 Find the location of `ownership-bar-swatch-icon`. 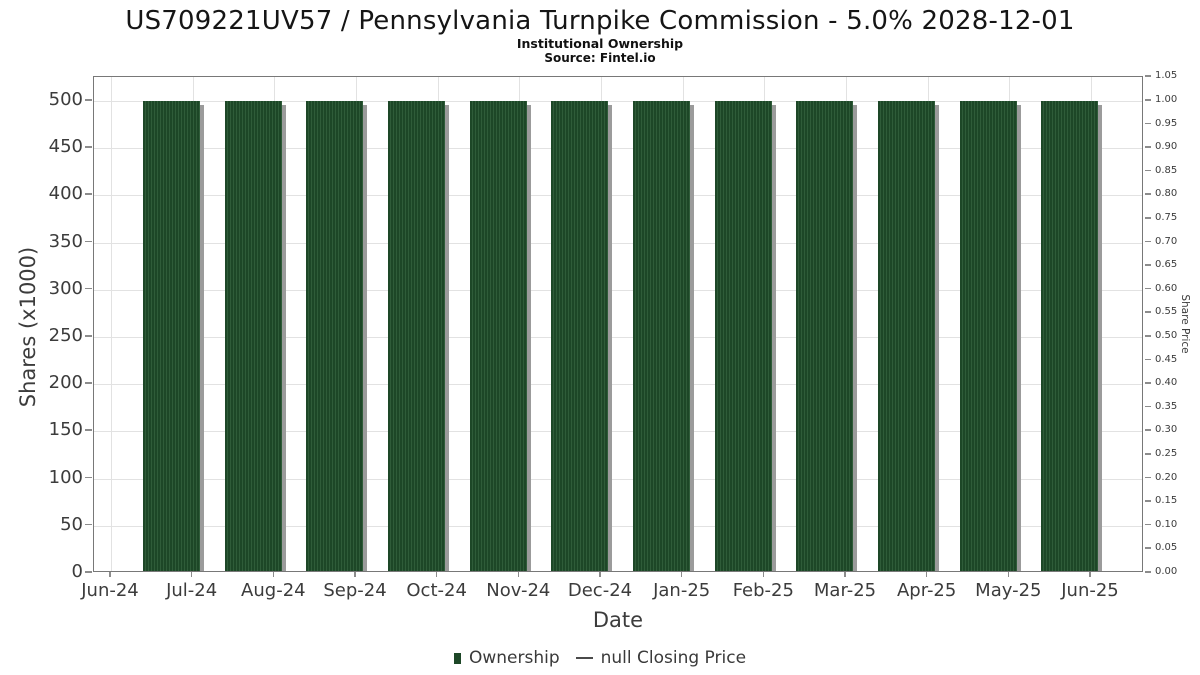

ownership-bar-swatch-icon is located at coordinates (457, 658).